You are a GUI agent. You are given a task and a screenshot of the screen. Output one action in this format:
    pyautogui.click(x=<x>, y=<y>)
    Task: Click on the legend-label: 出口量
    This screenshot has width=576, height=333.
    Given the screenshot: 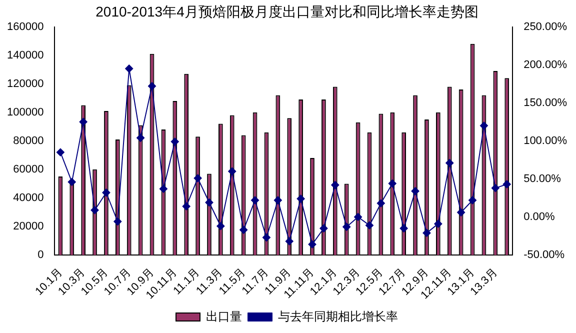 What is the action you would take?
    pyautogui.click(x=224, y=316)
    